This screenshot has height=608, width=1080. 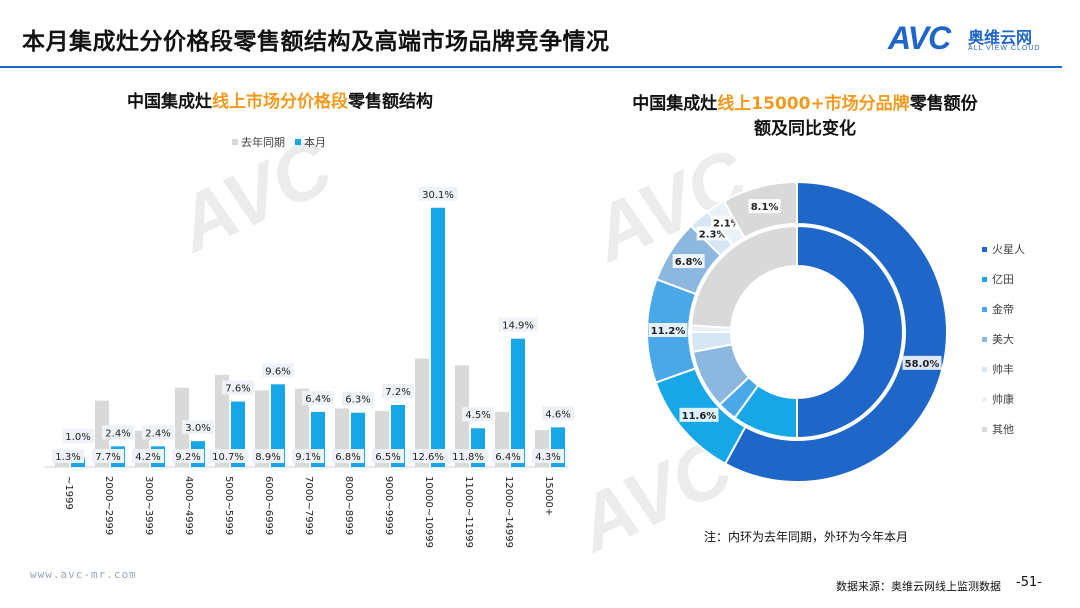 What do you see at coordinates (727, 224) in the screenshot?
I see `slice-label: 2.1%` at bounding box center [727, 224].